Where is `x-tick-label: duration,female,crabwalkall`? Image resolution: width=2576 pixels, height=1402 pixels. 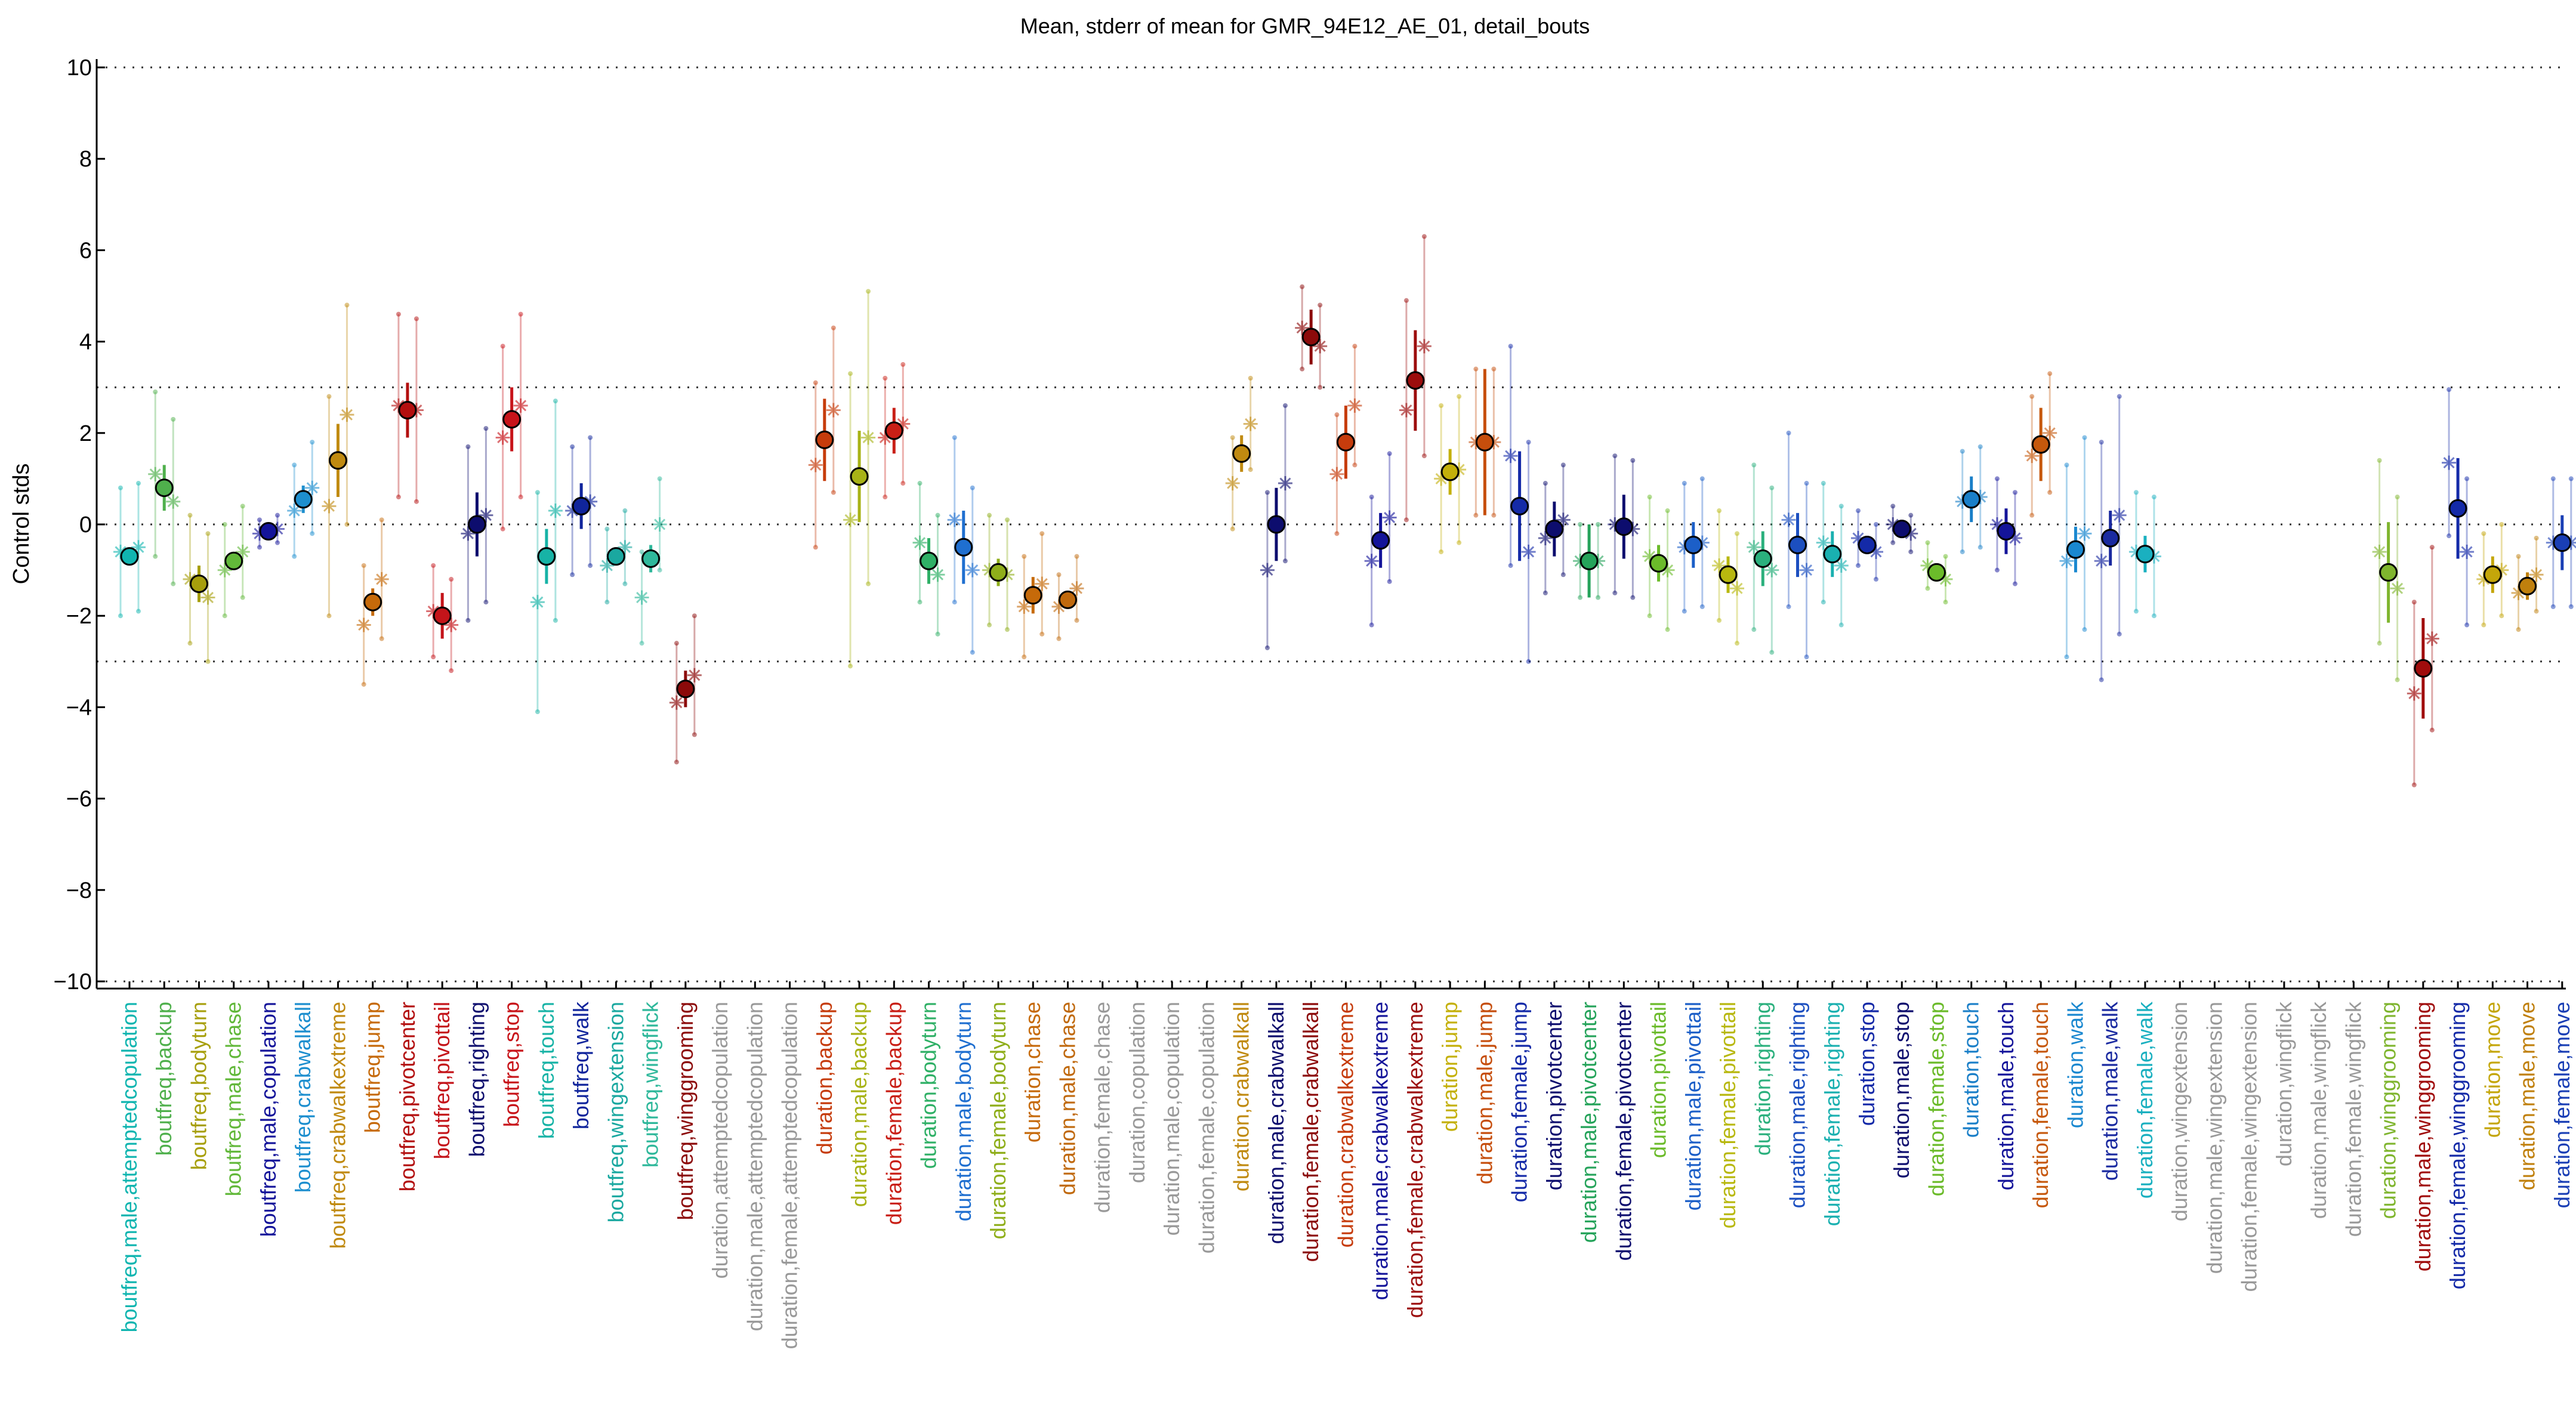
x-tick-label: duration,female,crabwalkall is located at coordinates (1311, 1132).